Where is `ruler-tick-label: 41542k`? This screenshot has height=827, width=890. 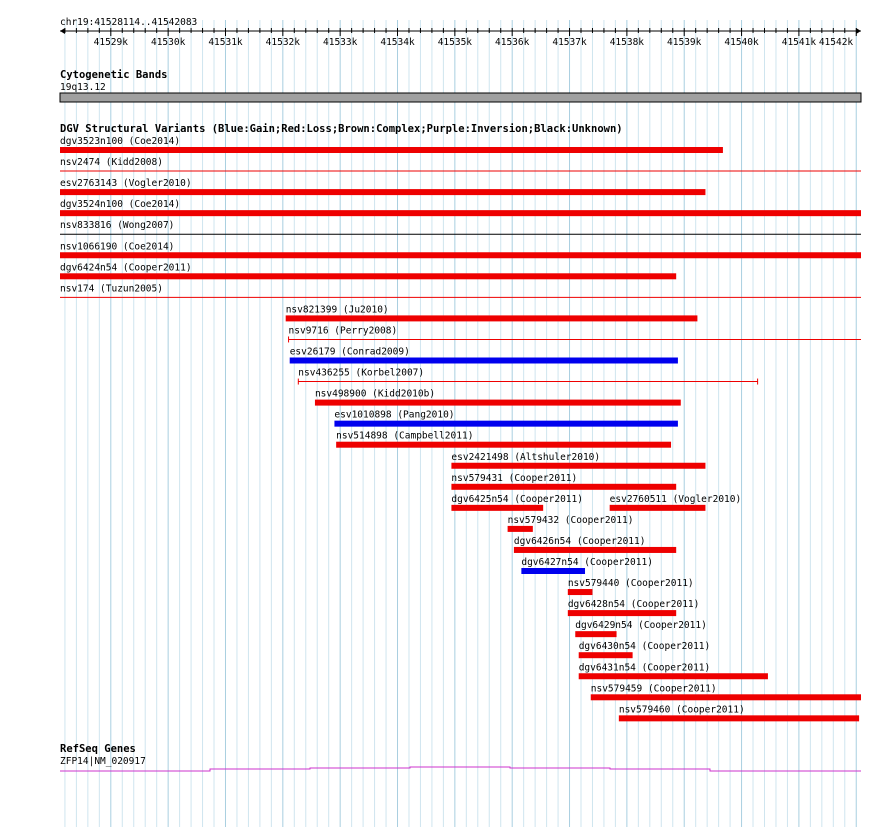 ruler-tick-label: 41542k is located at coordinates (836, 42).